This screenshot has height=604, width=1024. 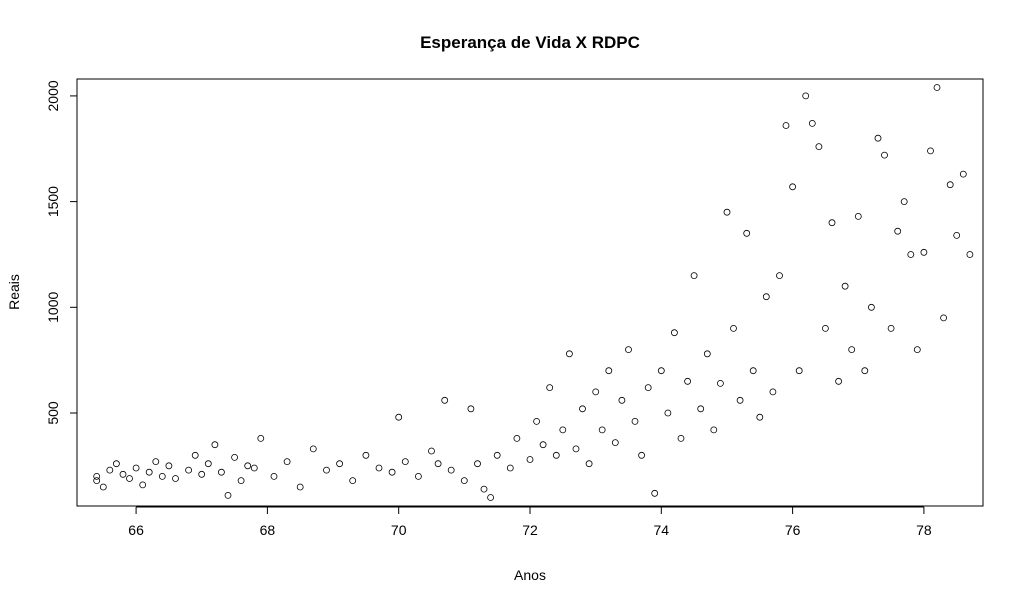 I want to click on y-tick-label: 500, so click(x=53, y=413).